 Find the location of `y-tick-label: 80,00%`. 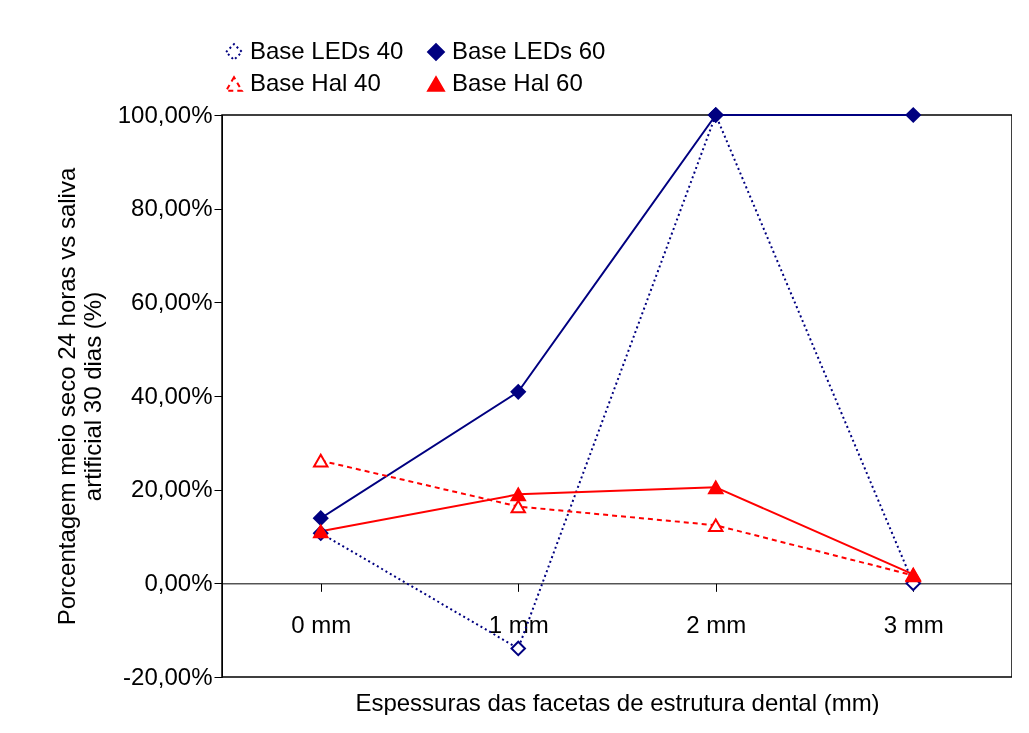

y-tick-label: 80,00% is located at coordinates (172, 208).